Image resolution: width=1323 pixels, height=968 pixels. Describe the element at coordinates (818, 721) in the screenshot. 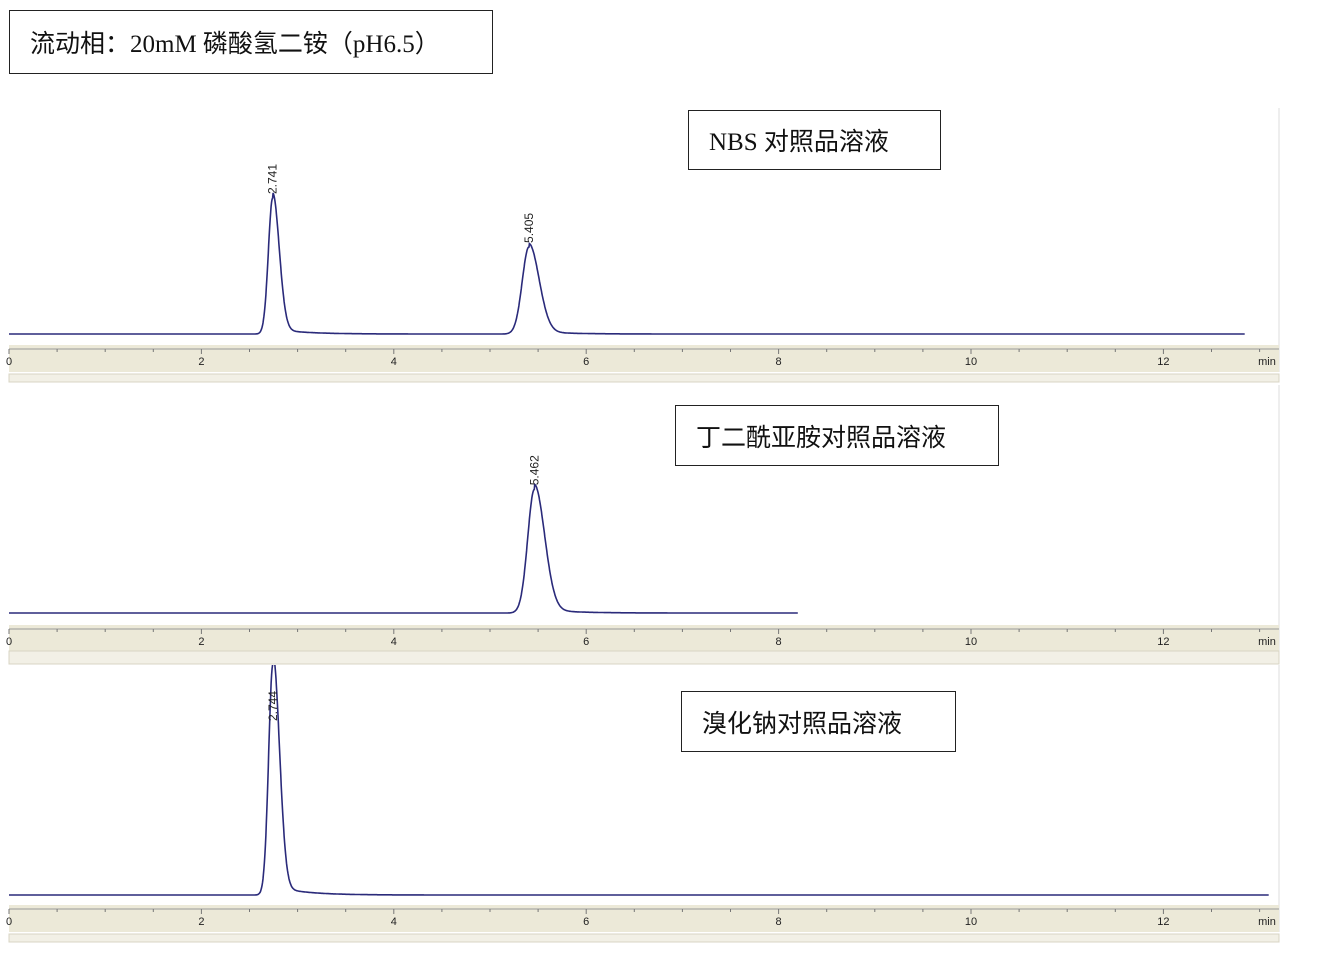

I see `panel-label-sodium-bromide: 溴化钠对照品溶液` at that location.